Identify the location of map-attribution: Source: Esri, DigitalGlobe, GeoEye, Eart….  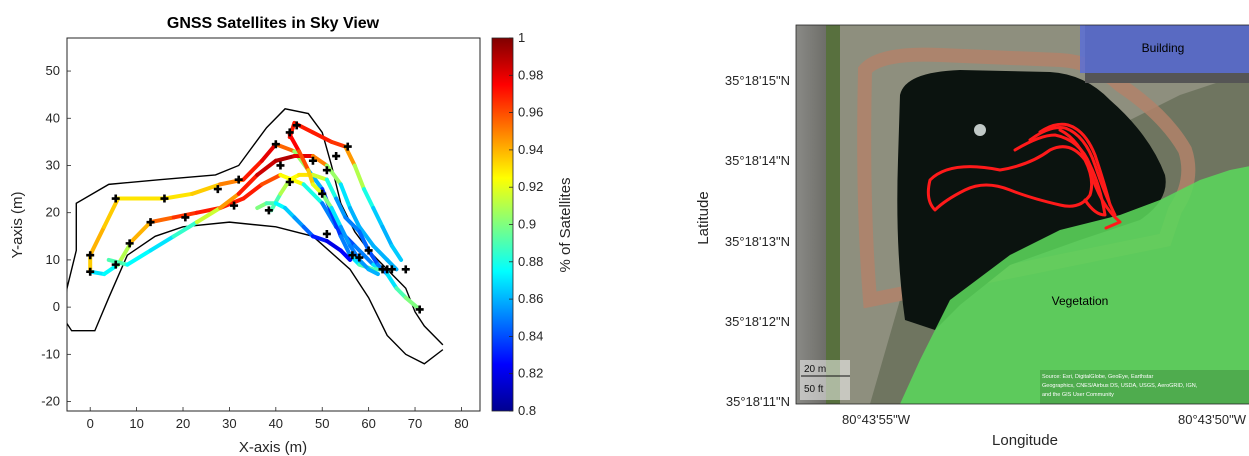
(1144, 387).